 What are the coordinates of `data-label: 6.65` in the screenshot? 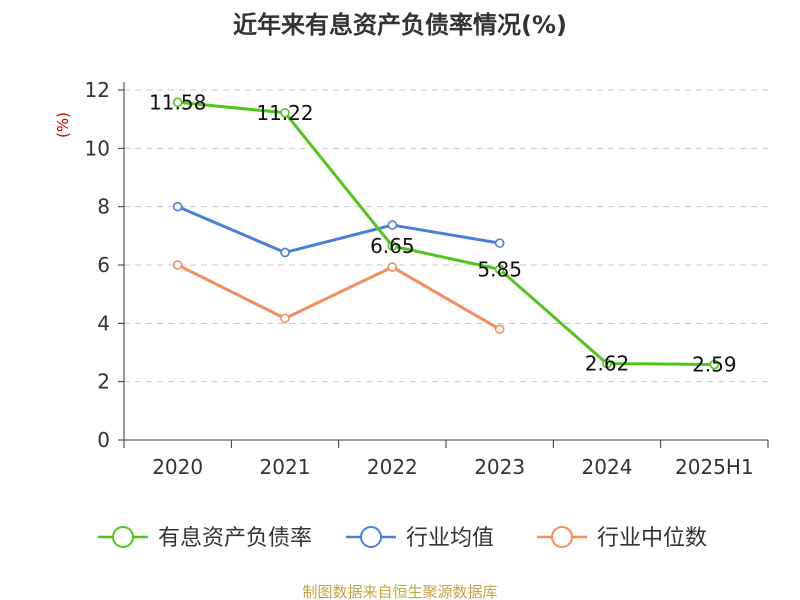 It's located at (392, 246).